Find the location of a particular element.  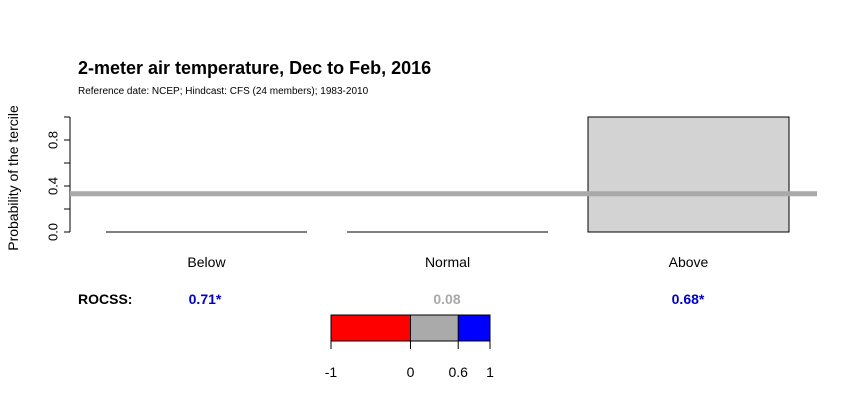

colorbar-tick-label-2: 0.6 is located at coordinates (458, 372).